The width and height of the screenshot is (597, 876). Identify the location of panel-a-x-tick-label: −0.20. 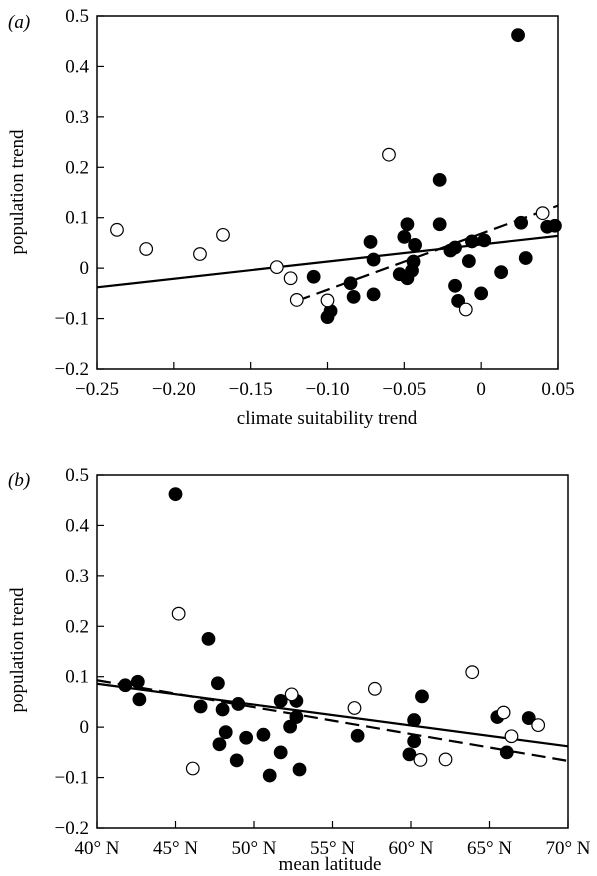
(174, 389).